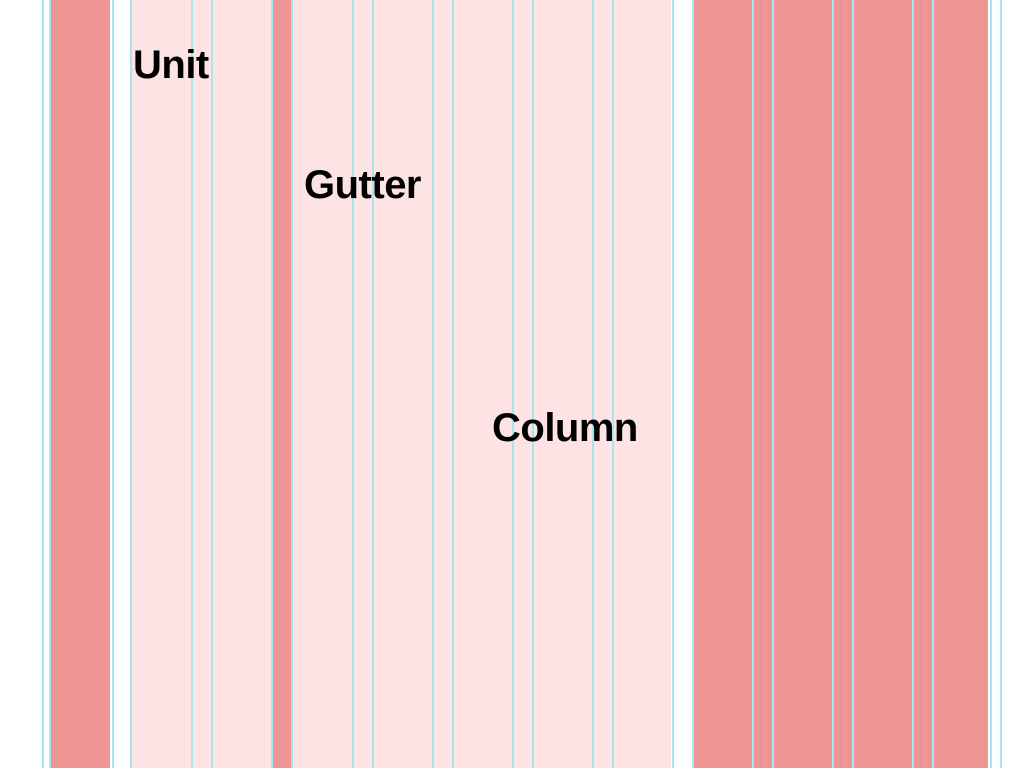  What do you see at coordinates (201, 384) in the screenshot?
I see `light-column-band` at bounding box center [201, 384].